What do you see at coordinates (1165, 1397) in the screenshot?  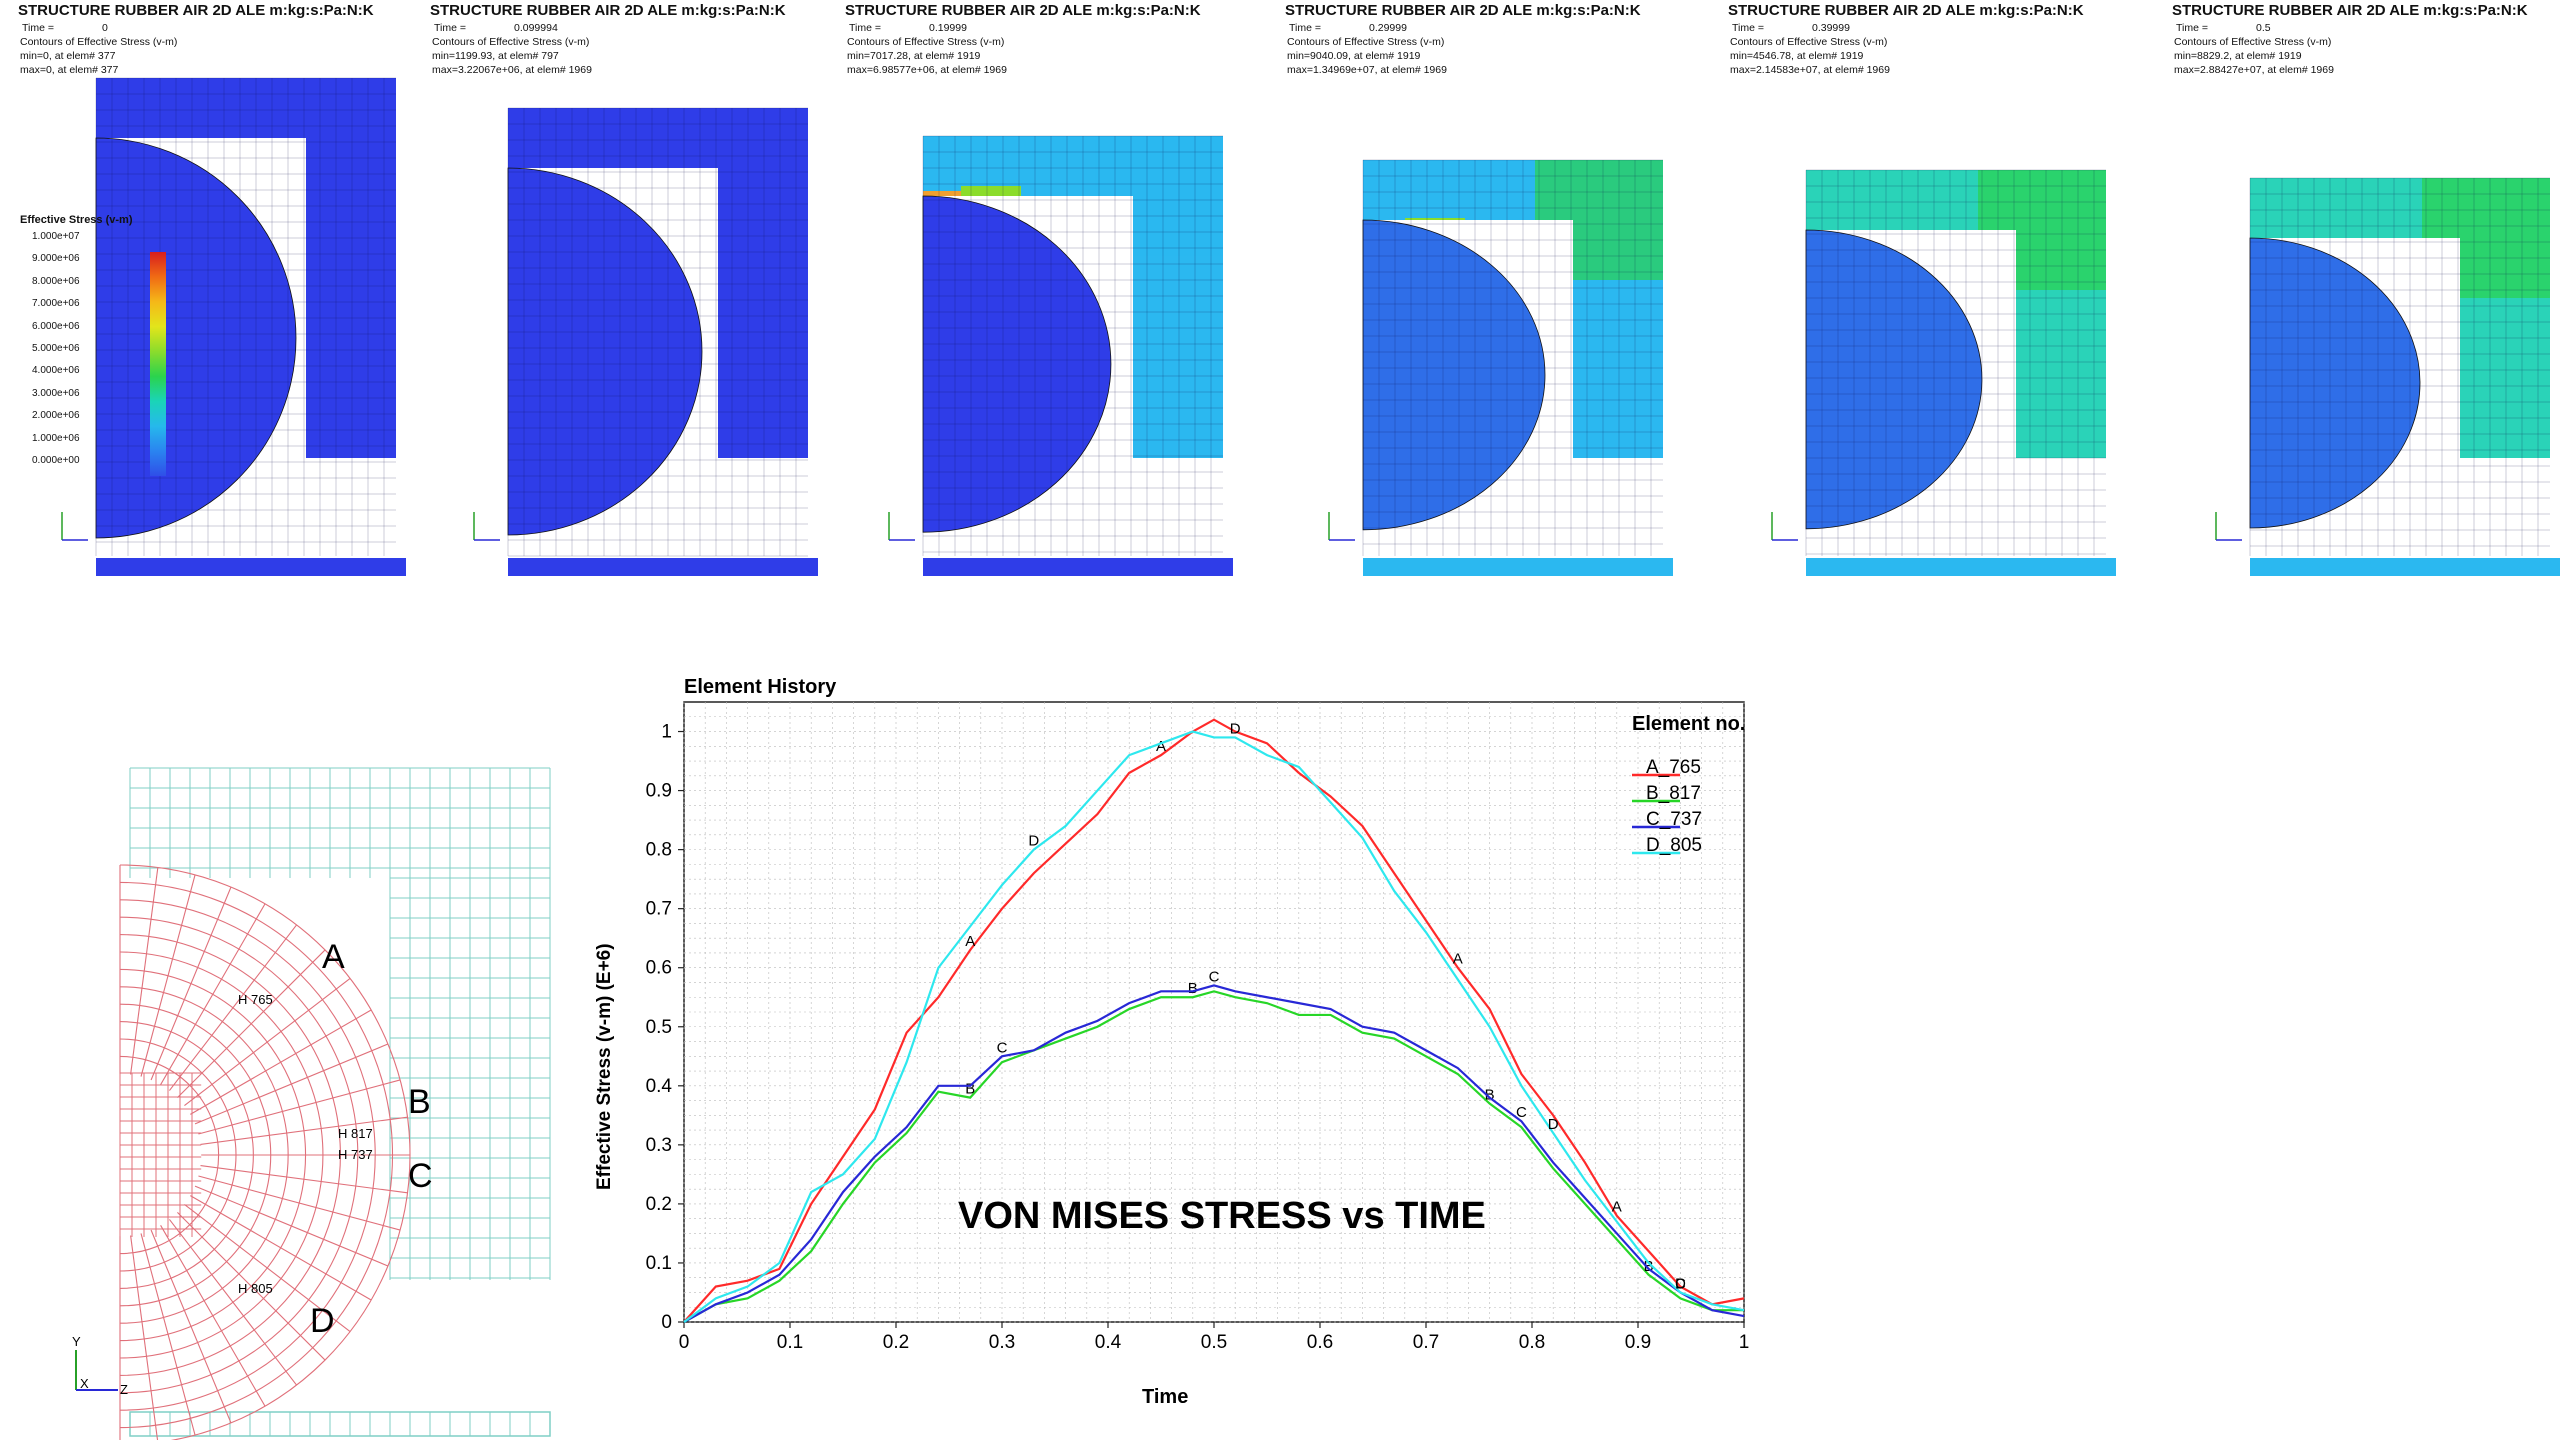 I see `x-axis-label: Time` at bounding box center [1165, 1397].